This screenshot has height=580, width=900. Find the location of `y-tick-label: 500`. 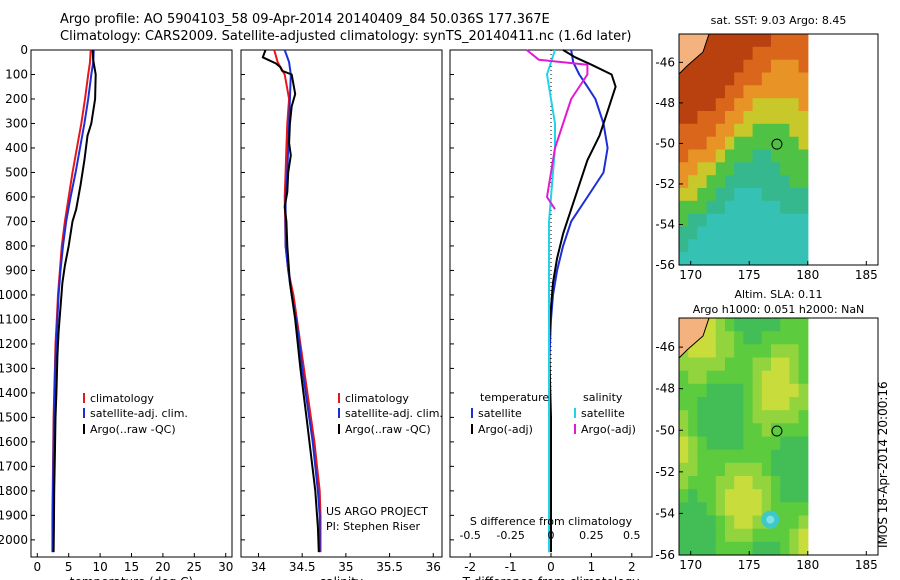

y-tick-label: 500 is located at coordinates (16, 172).